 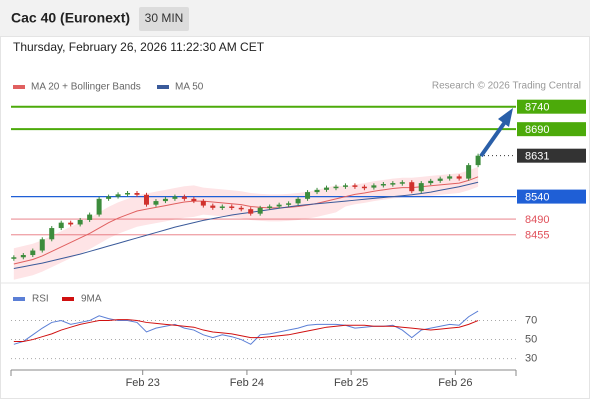 I want to click on x-tick-label: Feb 26, so click(x=455, y=383).